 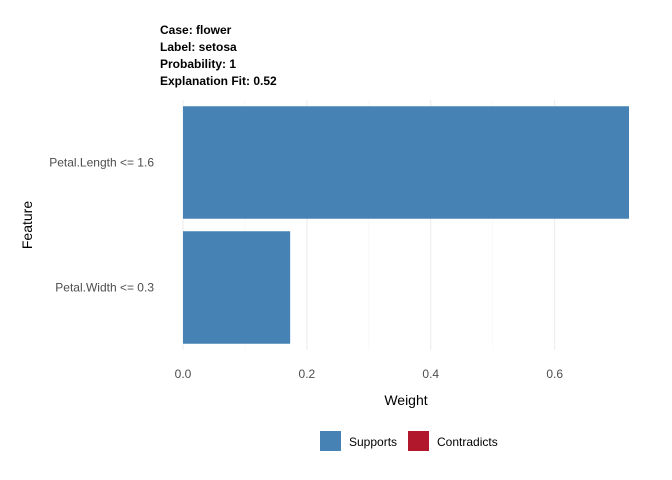 I want to click on legend-label-1: Supports, so click(x=373, y=442).